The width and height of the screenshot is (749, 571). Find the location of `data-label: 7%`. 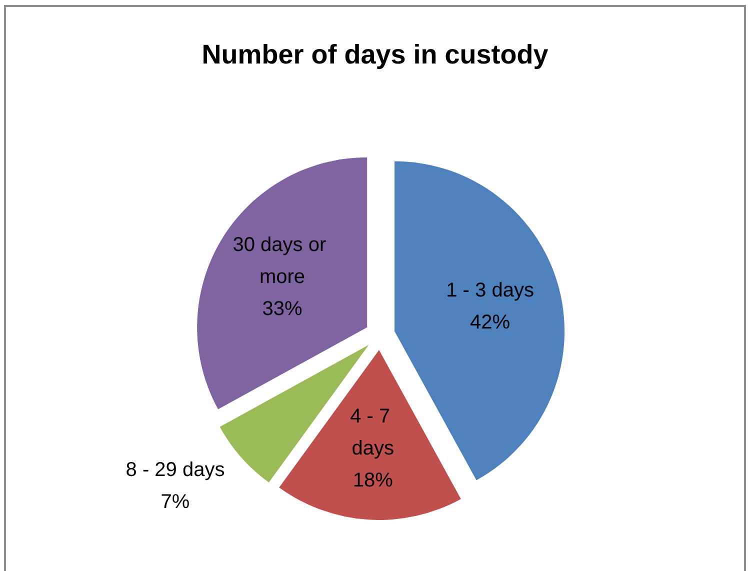

data-label: 7% is located at coordinates (175, 501).